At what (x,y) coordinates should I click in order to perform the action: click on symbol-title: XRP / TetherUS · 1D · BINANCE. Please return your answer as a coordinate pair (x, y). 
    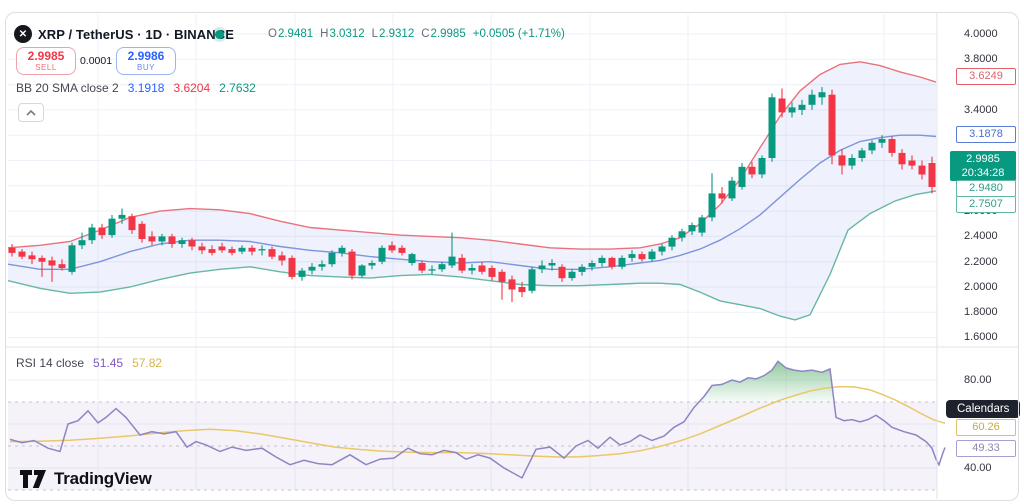
    Looking at the image, I should click on (136, 34).